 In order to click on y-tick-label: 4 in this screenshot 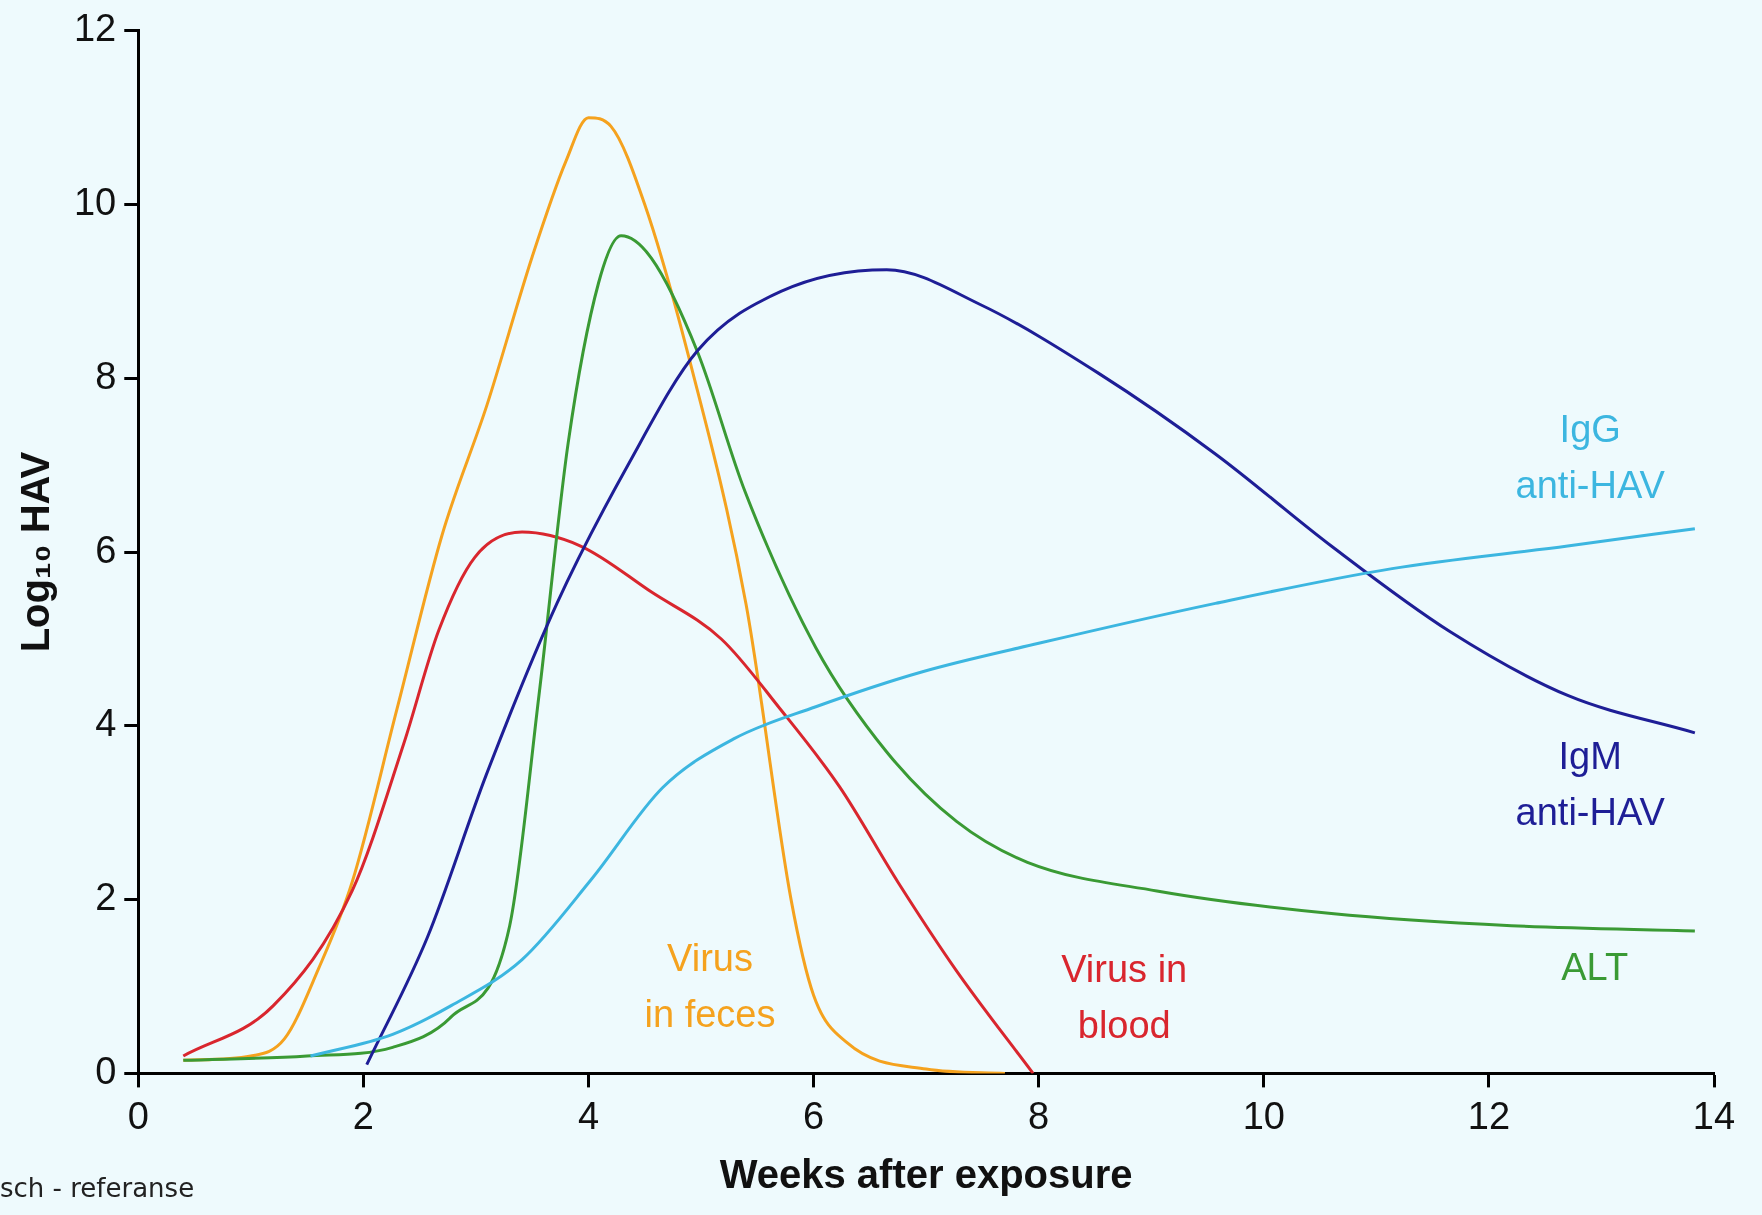, I will do `click(106, 723)`.